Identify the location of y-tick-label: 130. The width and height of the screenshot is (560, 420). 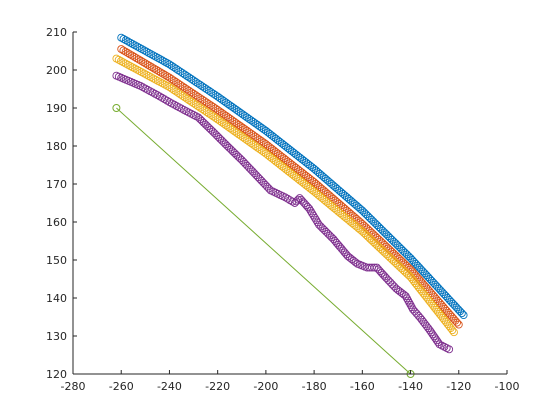
(56, 336).